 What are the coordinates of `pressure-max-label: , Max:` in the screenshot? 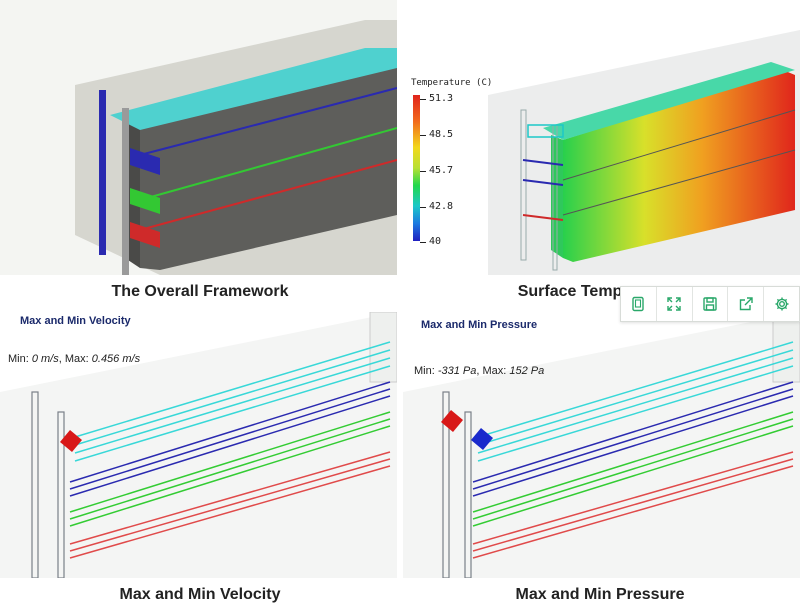 It's located at (493, 371).